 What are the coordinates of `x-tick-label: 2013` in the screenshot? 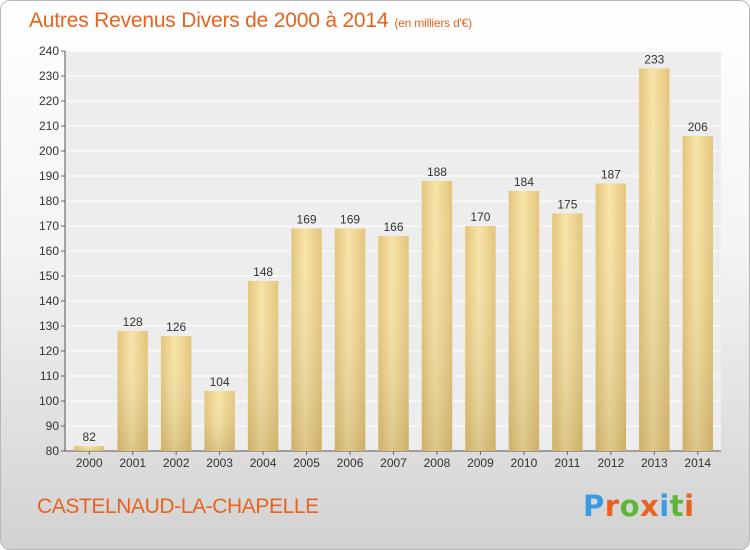 It's located at (654, 463).